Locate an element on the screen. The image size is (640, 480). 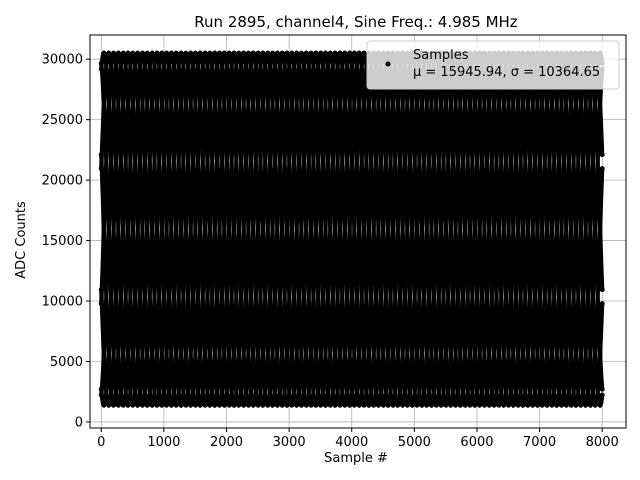
x-tick-label: 1000 is located at coordinates (163, 442).